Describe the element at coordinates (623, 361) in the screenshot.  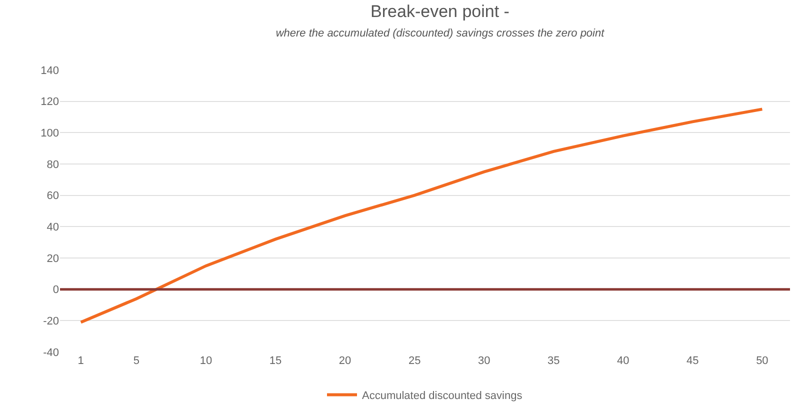
I see `x-tick-label: 40` at that location.